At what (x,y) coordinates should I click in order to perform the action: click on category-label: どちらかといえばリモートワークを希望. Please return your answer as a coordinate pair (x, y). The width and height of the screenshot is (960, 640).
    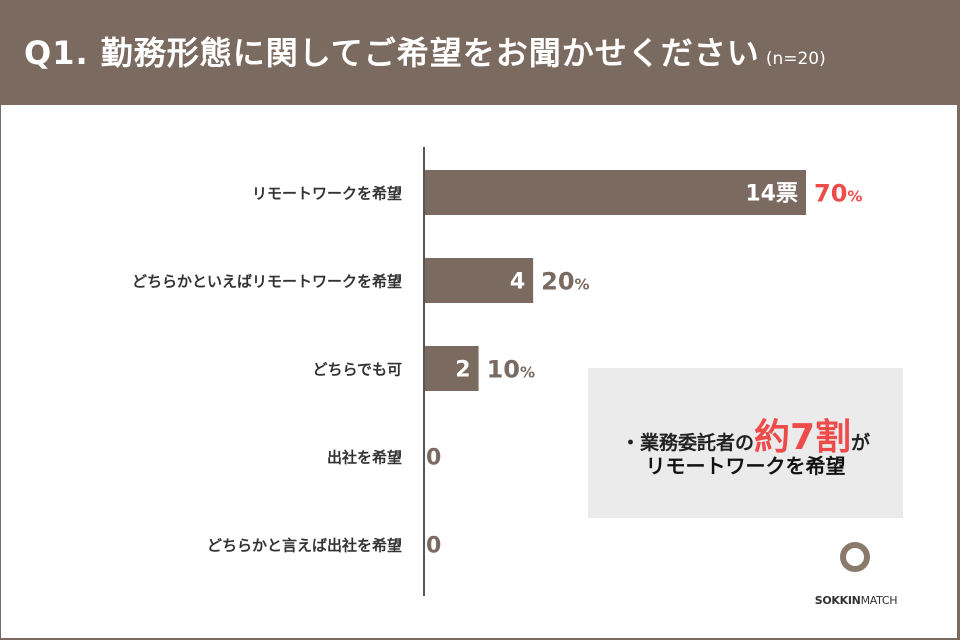
    Looking at the image, I should click on (267, 282).